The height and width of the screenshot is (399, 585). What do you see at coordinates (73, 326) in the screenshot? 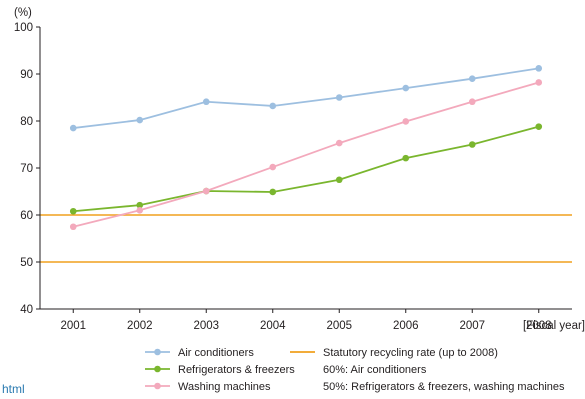
I see `x-tick-label: 2001` at bounding box center [73, 326].